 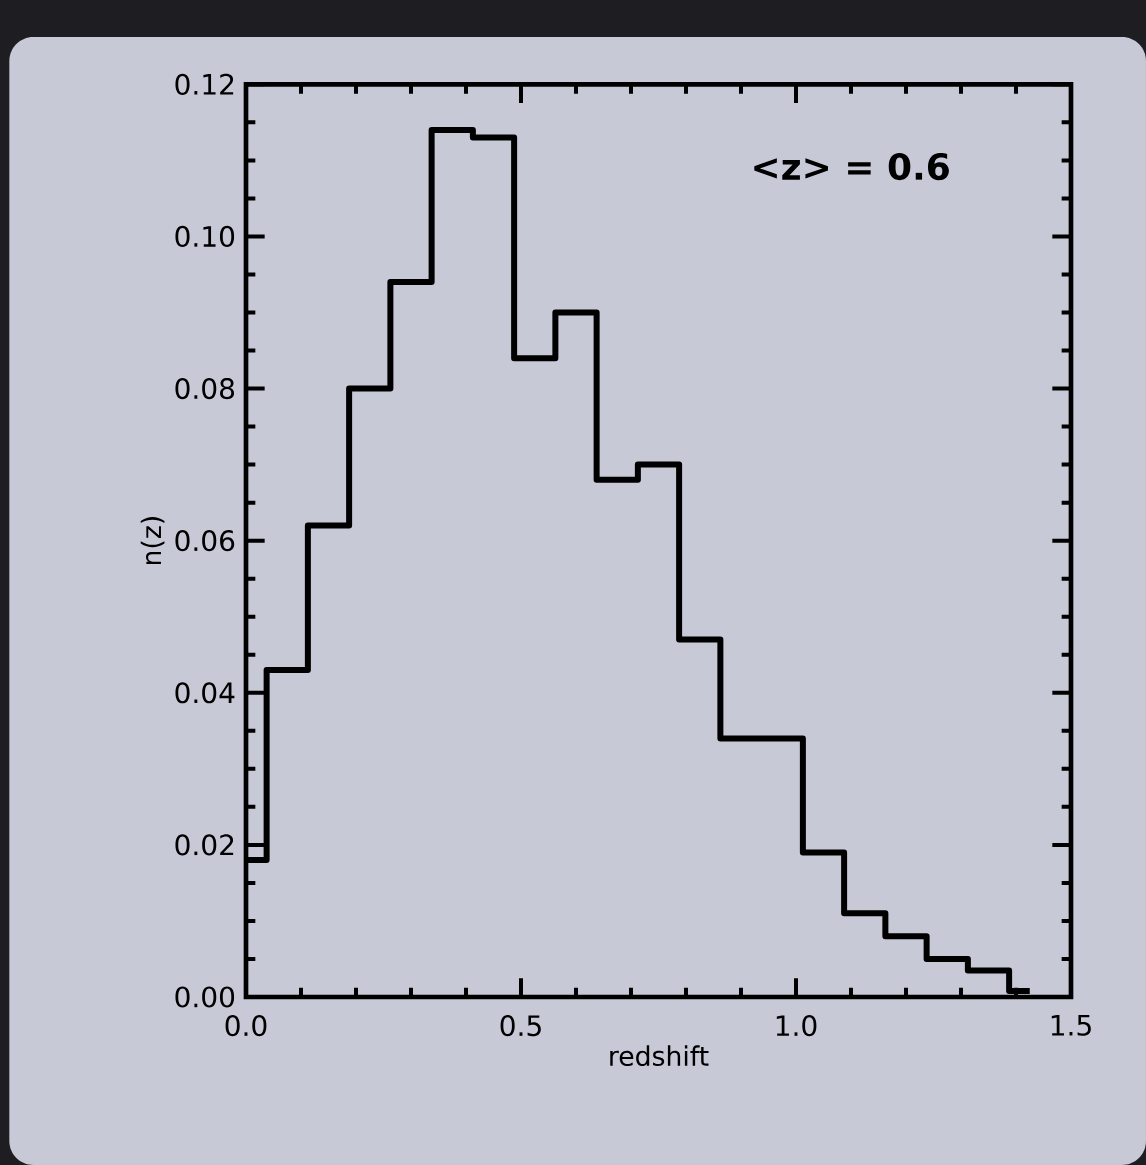 I want to click on y-tick-label: 0.08, so click(x=205, y=388).